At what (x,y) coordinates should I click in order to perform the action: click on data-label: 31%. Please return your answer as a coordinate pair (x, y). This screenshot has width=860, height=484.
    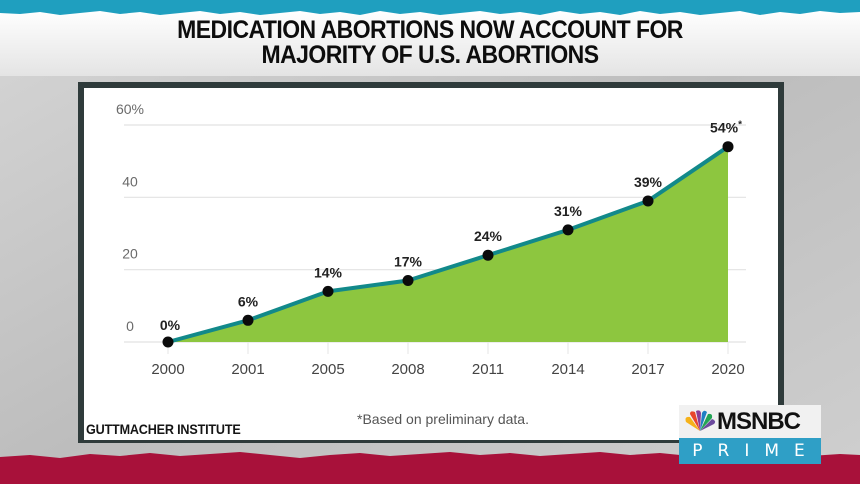
    Looking at the image, I should click on (568, 211).